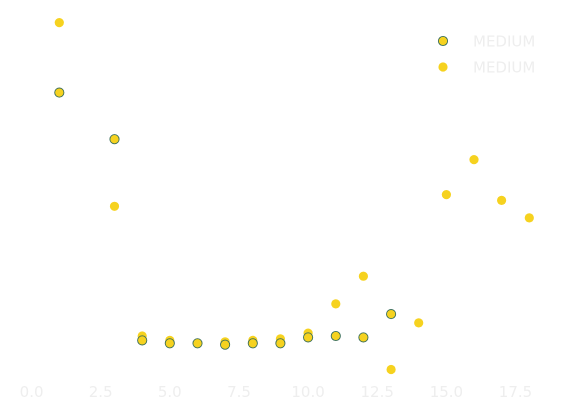 The height and width of the screenshot is (420, 575). What do you see at coordinates (307, 392) in the screenshot?
I see `x-tick-label: 10.0` at bounding box center [307, 392].